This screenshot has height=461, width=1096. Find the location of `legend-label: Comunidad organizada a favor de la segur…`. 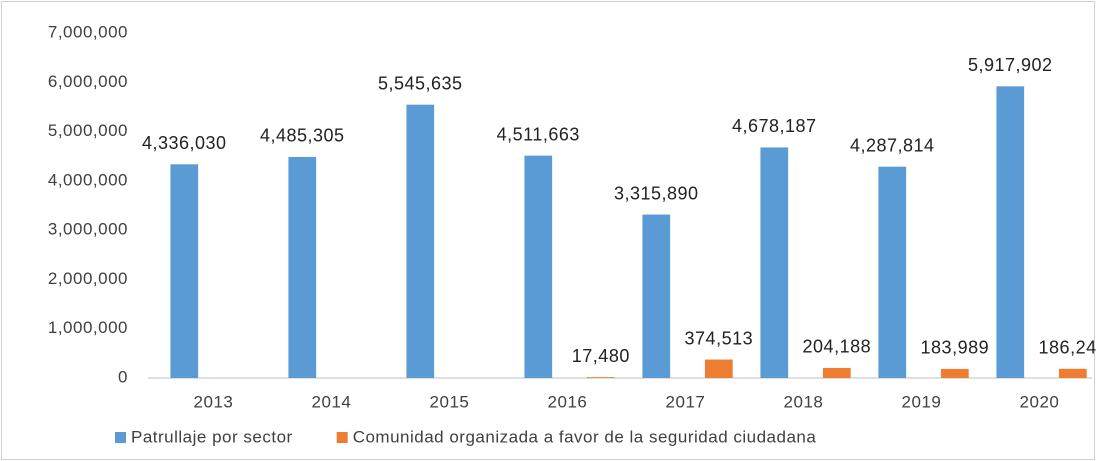

legend-label: Comunidad organizada a favor de la segur… is located at coordinates (585, 436).